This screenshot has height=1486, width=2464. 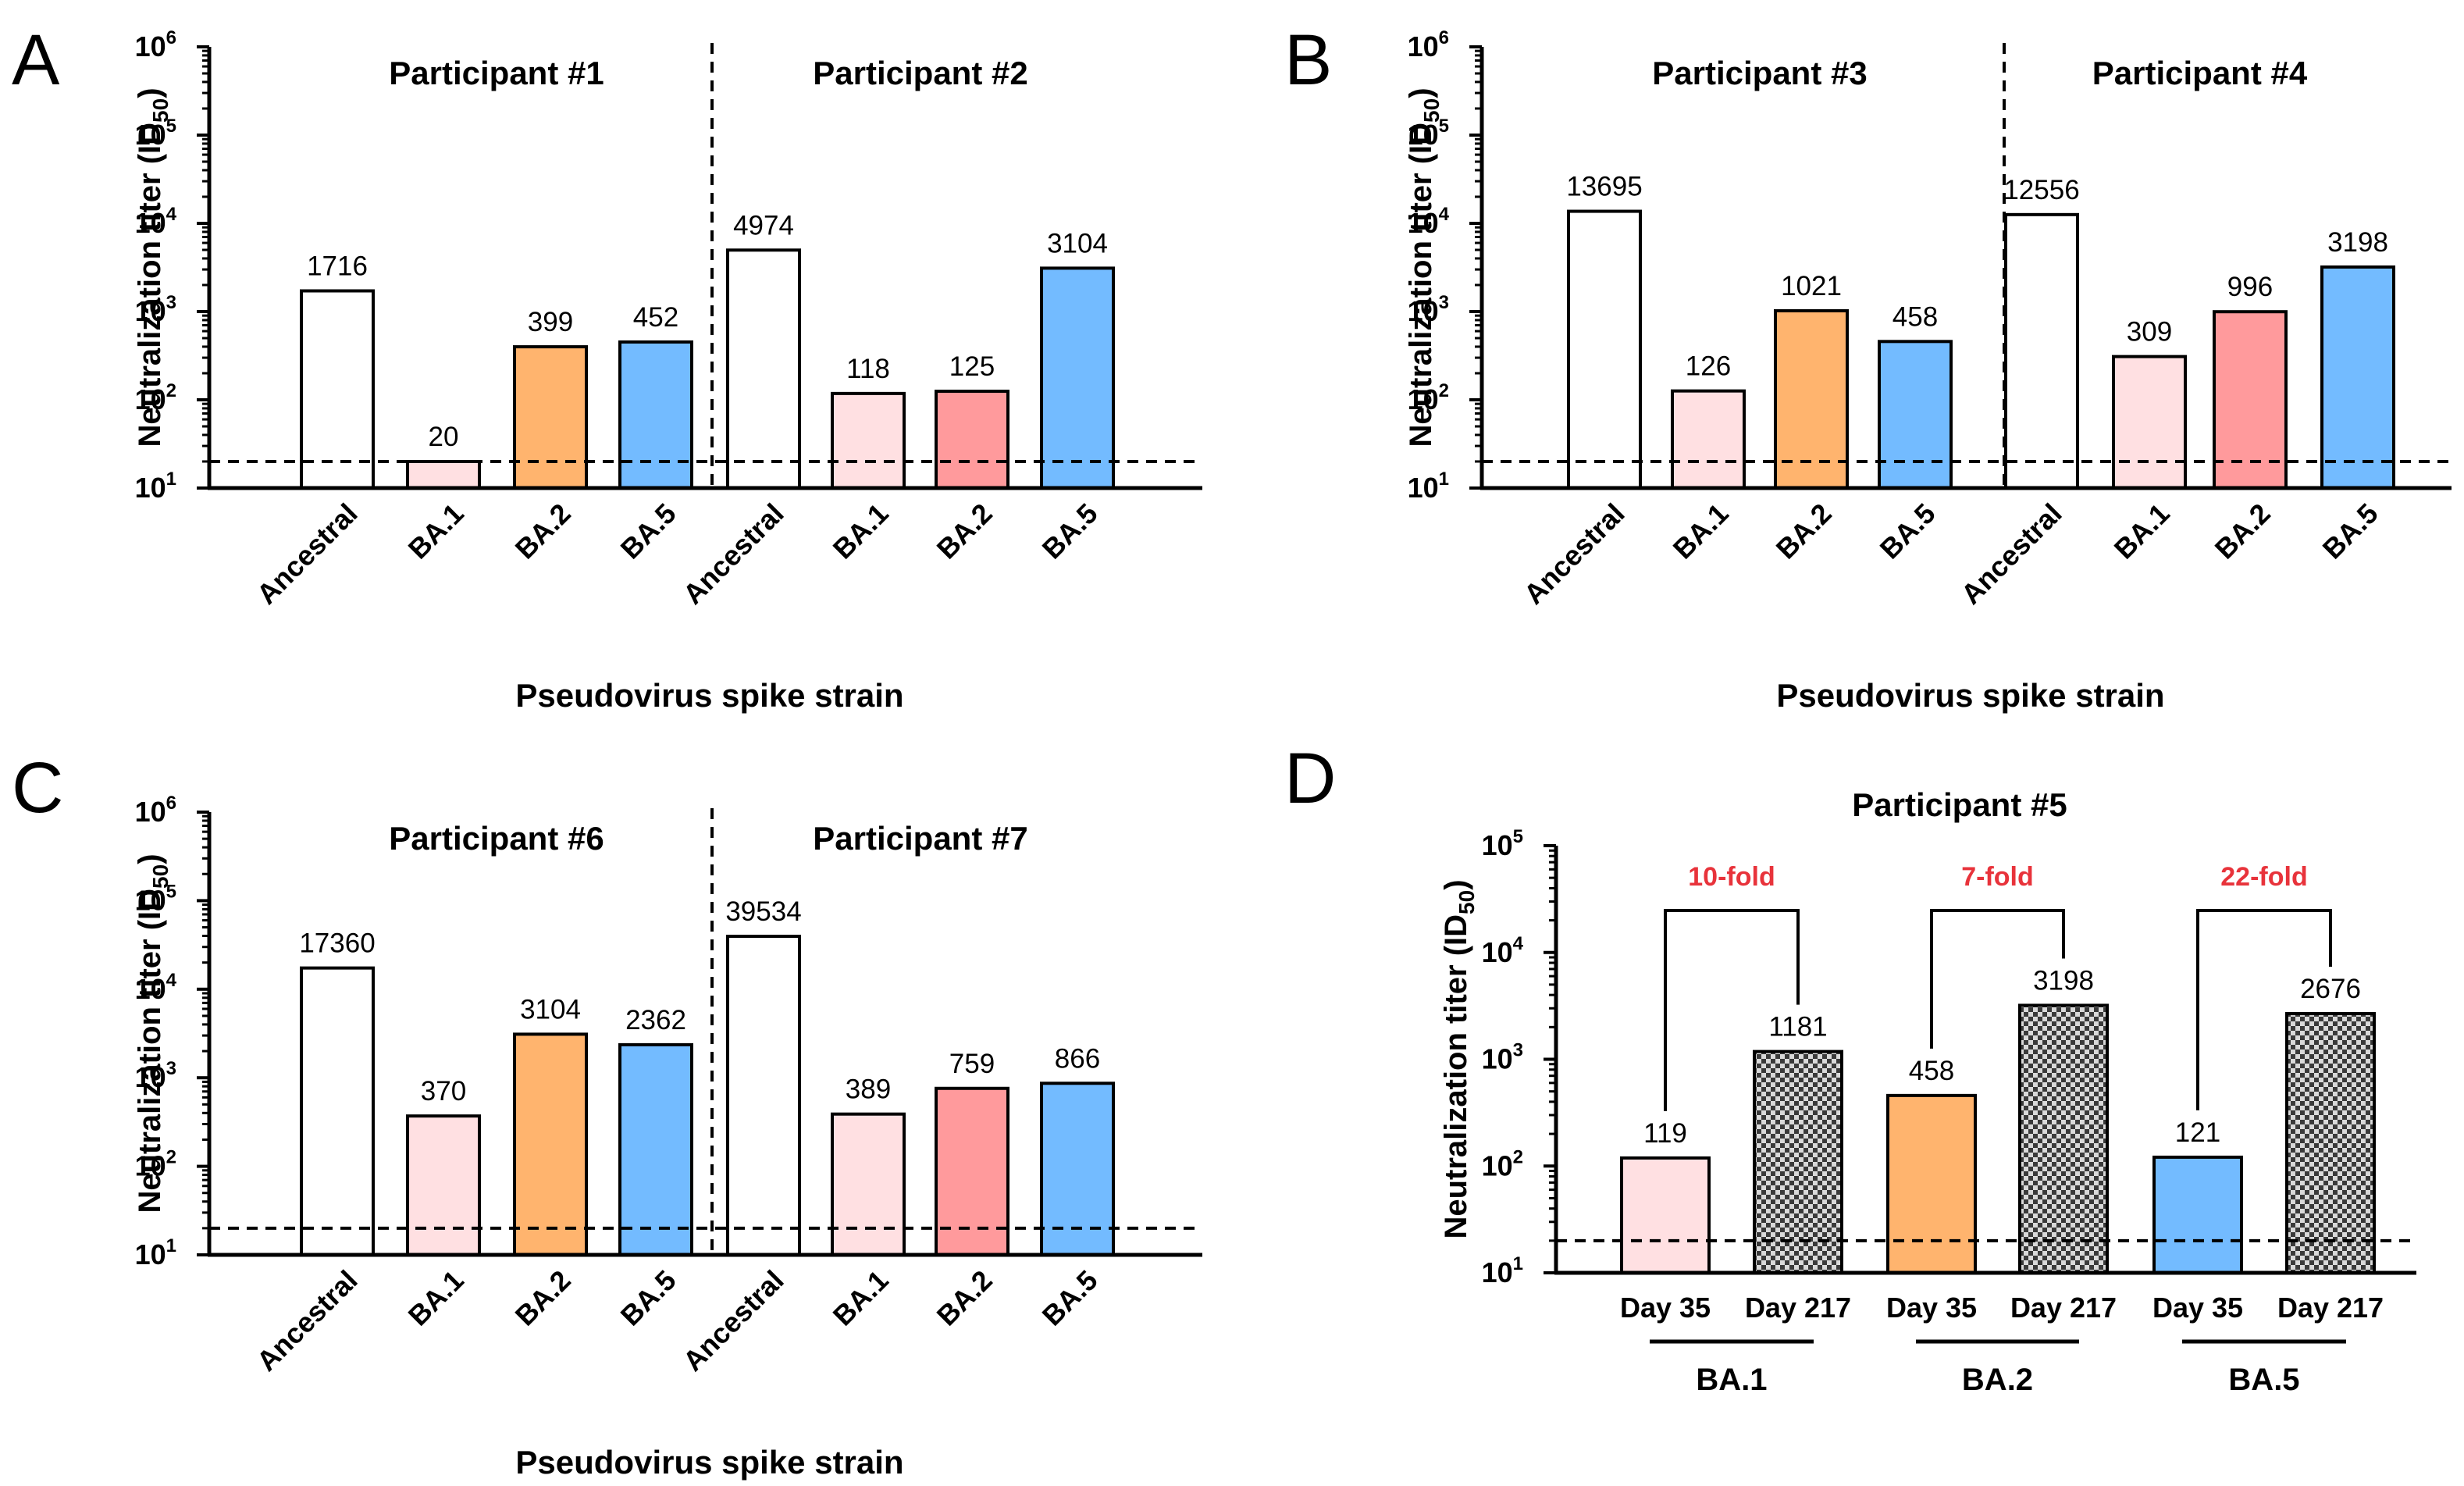 I want to click on data-label: 12556, so click(x=2041, y=190).